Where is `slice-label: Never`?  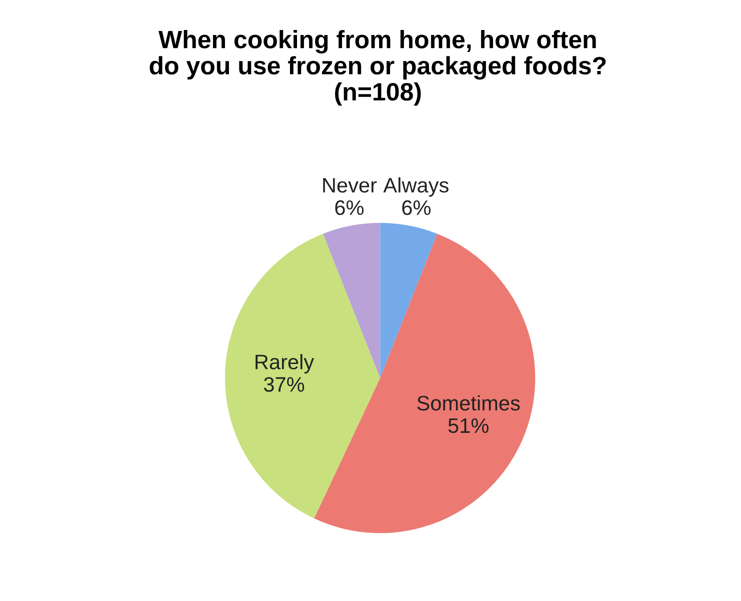 slice-label: Never is located at coordinates (350, 185).